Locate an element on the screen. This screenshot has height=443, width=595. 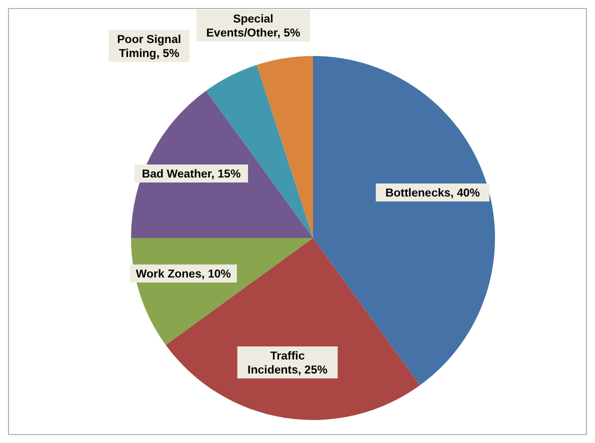
slice-label: Traffic Incidents, 25% is located at coordinates (288, 363).